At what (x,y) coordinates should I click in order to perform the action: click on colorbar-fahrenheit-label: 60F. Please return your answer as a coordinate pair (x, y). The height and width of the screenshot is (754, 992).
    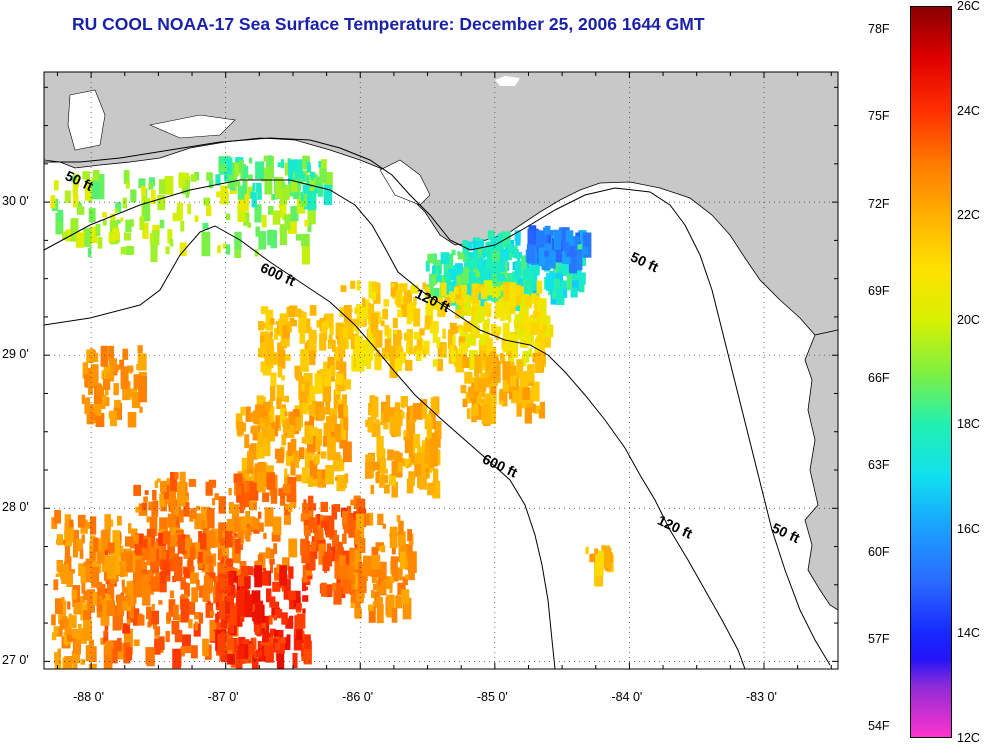
    Looking at the image, I should click on (879, 552).